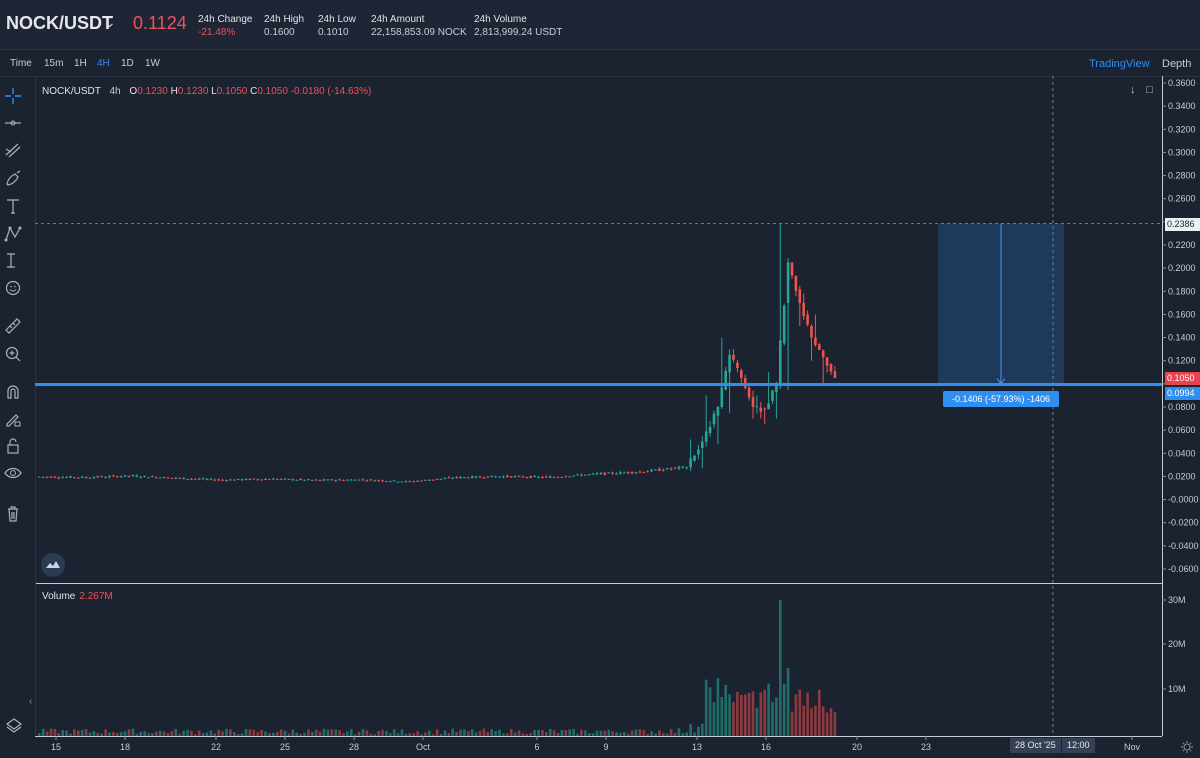 The image size is (1200, 758). Describe the element at coordinates (1149, 90) in the screenshot. I see `fullscreen-icon: □` at that location.